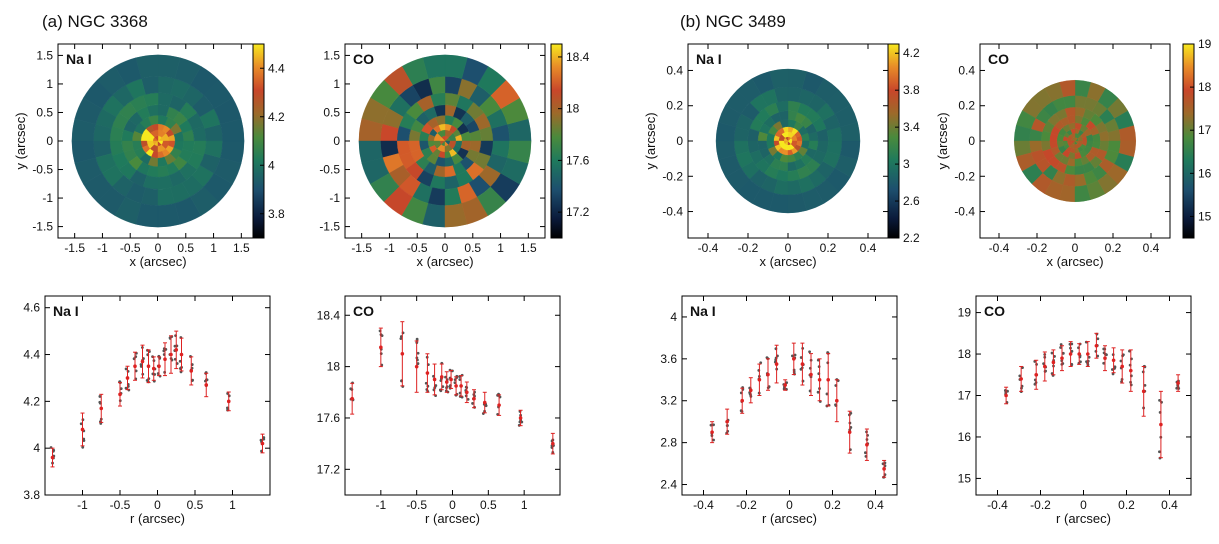 The width and height of the screenshot is (1219, 544). Describe the element at coordinates (329, 469) in the screenshot. I see `y-tick-label: 17.2` at that location.